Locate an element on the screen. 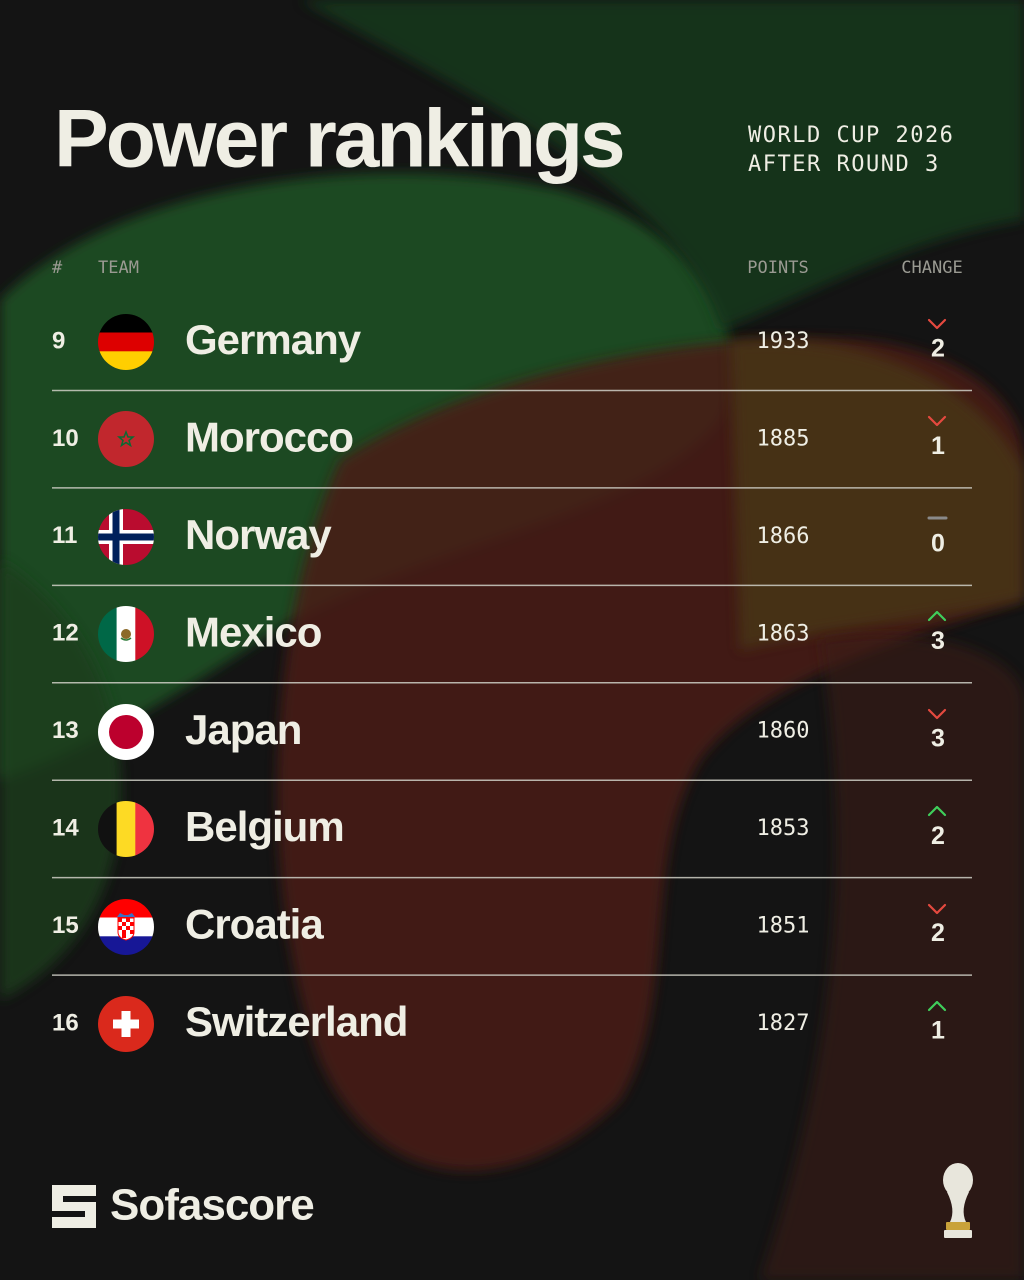 This screenshot has height=1280, width=1024. trophy-icon is located at coordinates (958, 1200).